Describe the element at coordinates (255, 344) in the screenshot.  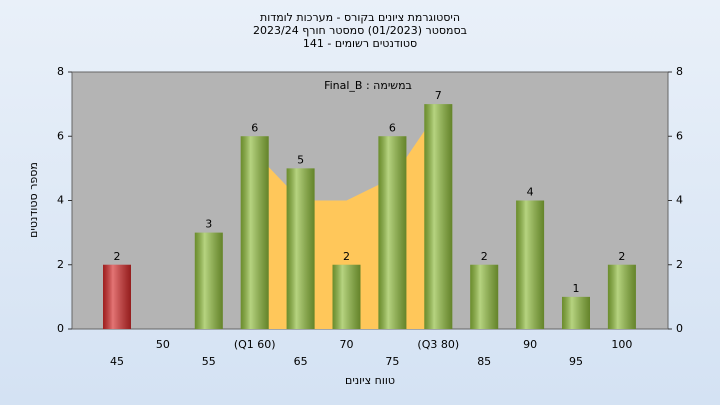
I see `x-tick-label: (Q1 60)` at that location.